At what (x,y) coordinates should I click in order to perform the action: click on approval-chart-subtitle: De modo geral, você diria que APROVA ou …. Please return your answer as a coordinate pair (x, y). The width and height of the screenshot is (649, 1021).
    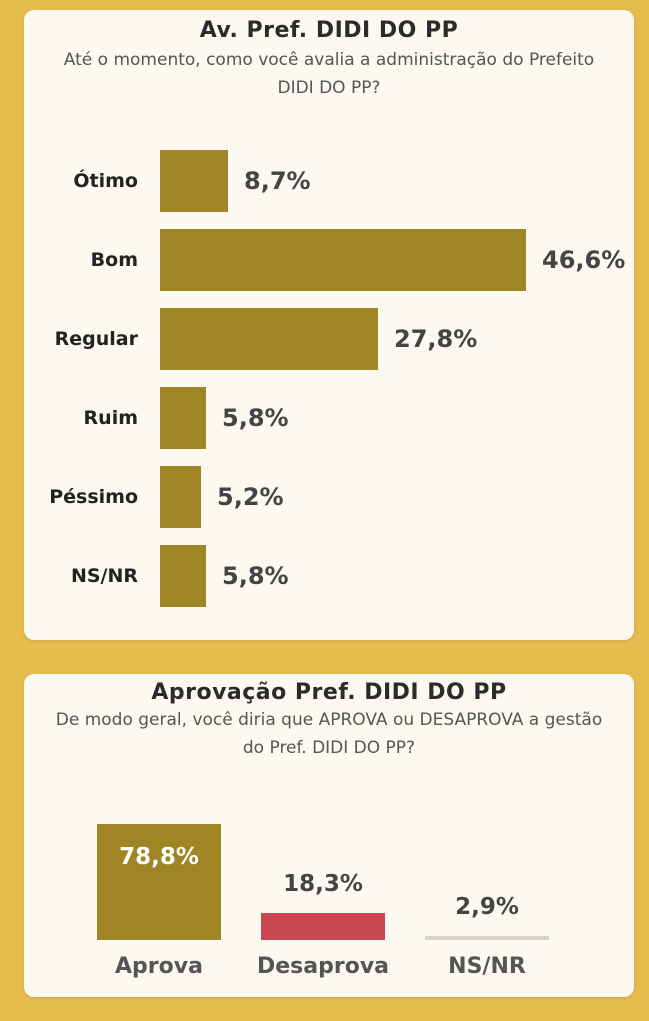
    Looking at the image, I should click on (329, 734).